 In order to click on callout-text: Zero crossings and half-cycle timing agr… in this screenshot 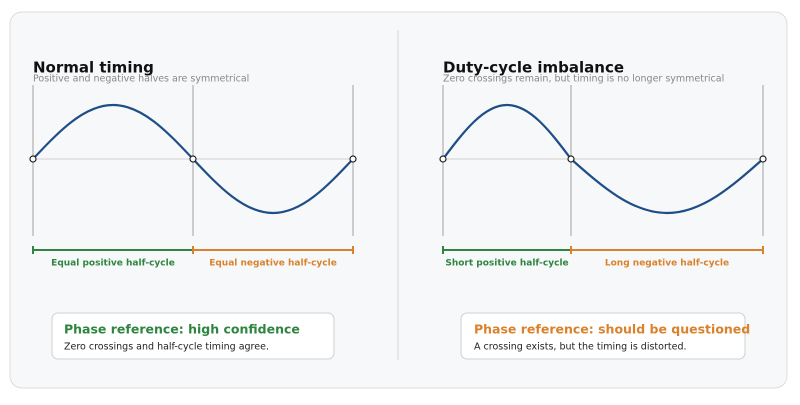, I will do `click(166, 347)`.